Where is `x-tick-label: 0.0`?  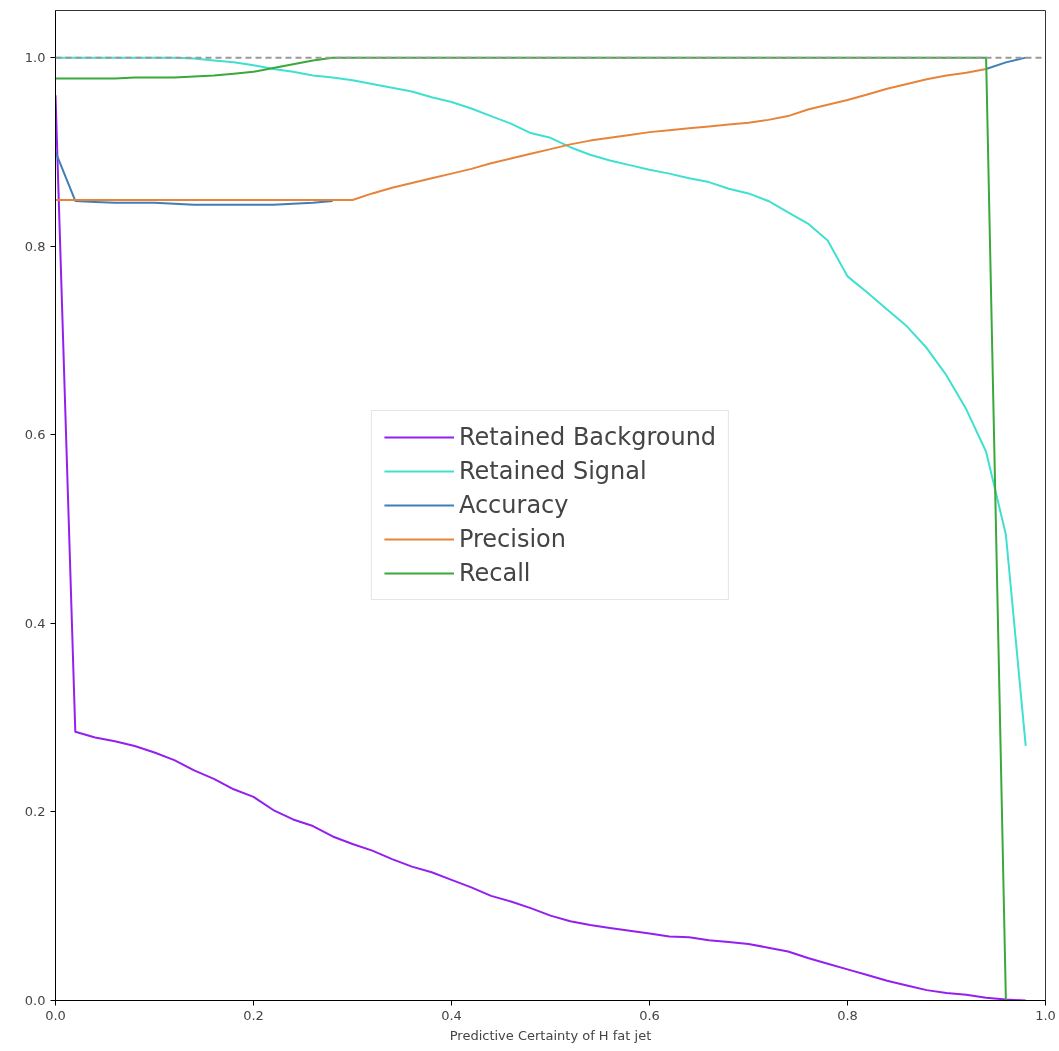
x-tick-label: 0.0 is located at coordinates (55, 1015).